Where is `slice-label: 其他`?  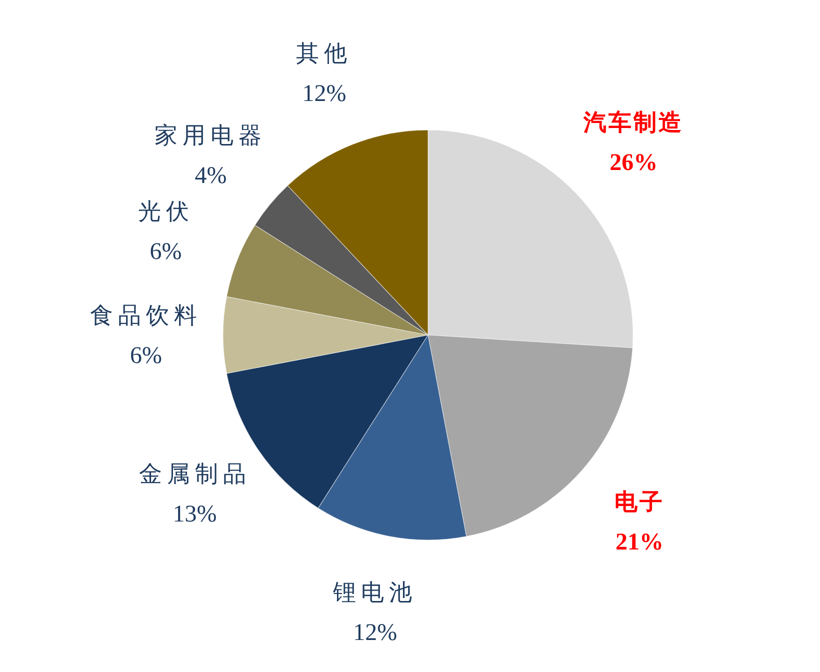 slice-label: 其他 is located at coordinates (324, 53).